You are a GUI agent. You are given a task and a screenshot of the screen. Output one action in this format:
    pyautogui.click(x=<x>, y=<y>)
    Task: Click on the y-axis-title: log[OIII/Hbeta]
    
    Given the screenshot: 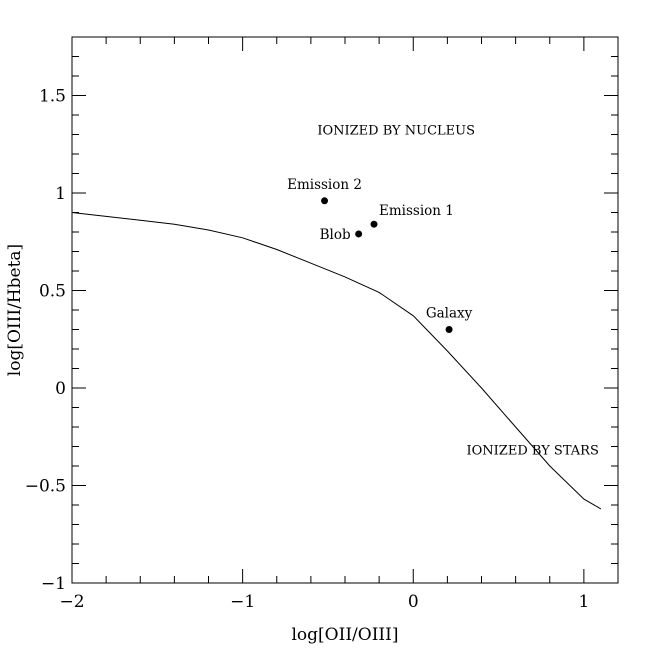 What is the action you would take?
    pyautogui.click(x=15, y=310)
    